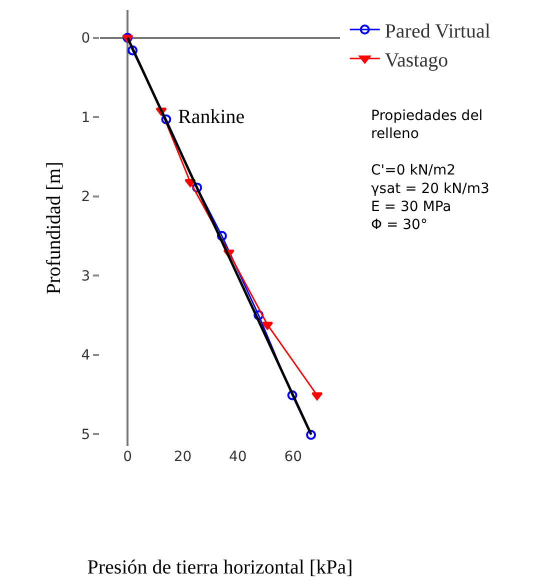 The width and height of the screenshot is (554, 584). I want to click on x-tick-label: 0, so click(127, 457).